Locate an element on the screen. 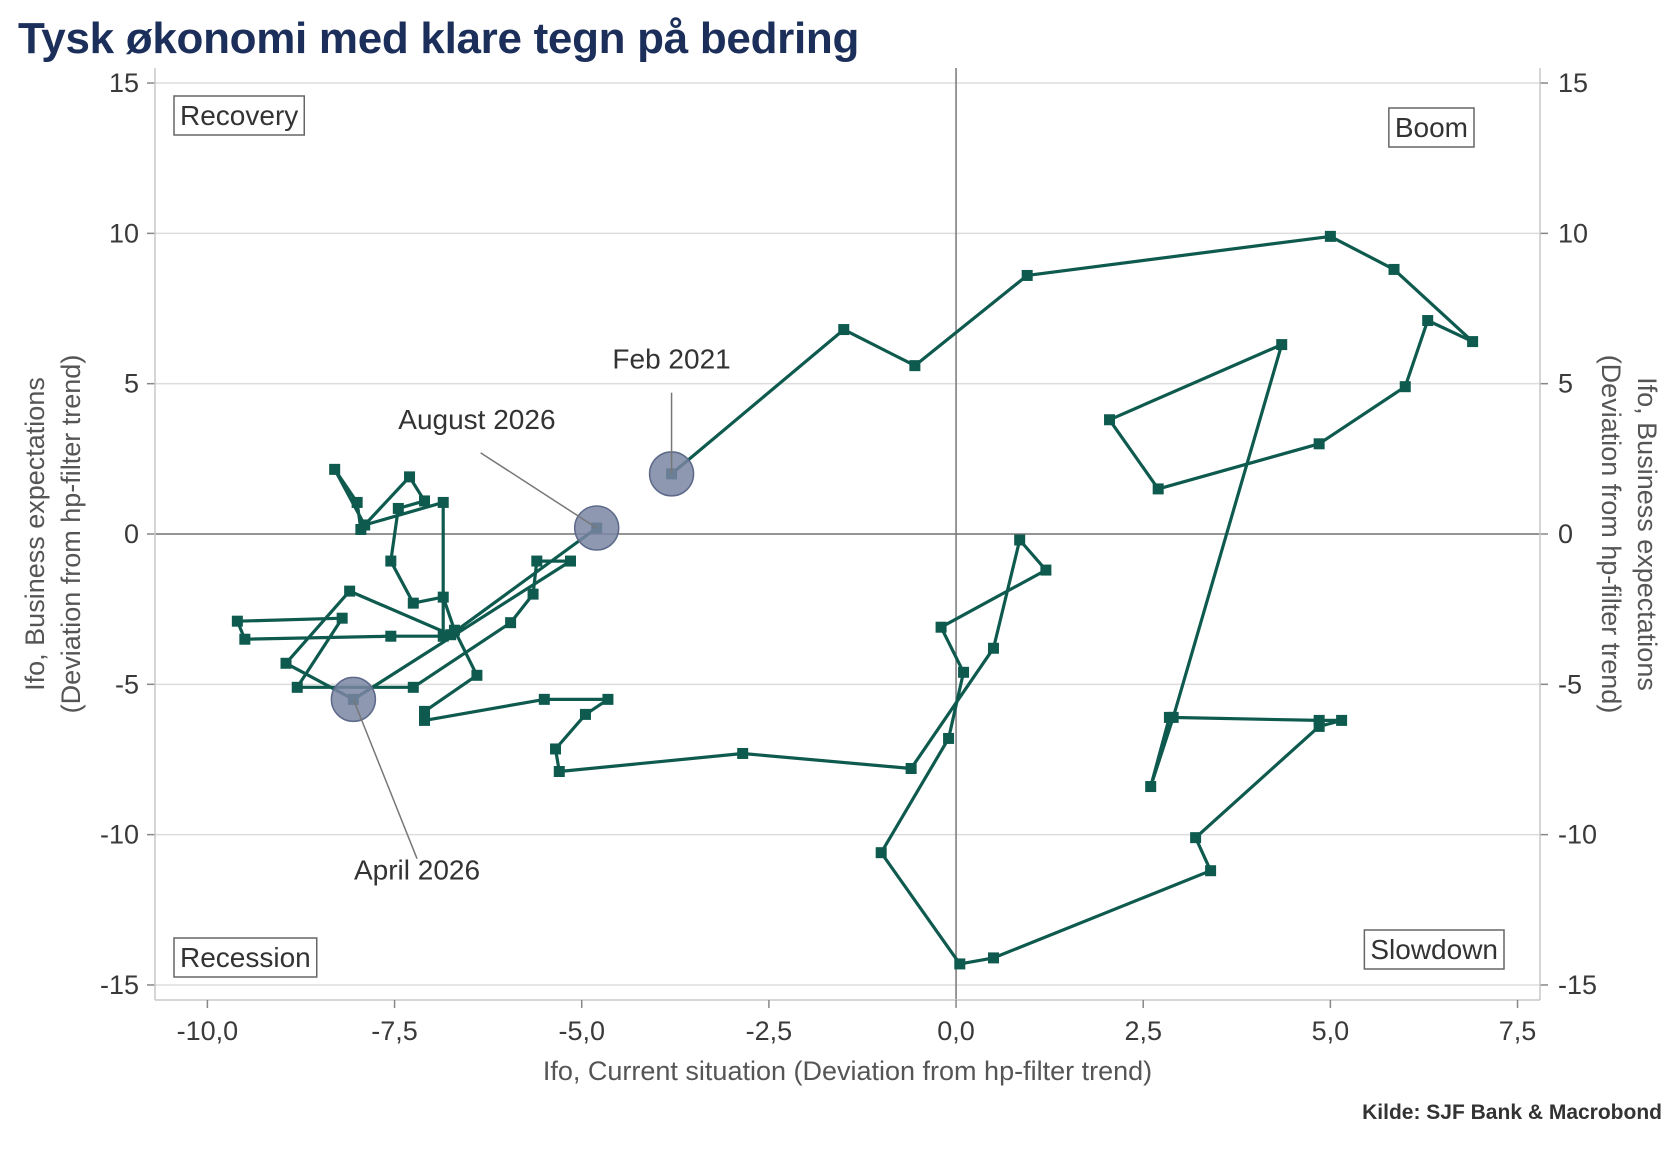  y-tick-label-left: -15 is located at coordinates (119, 985).